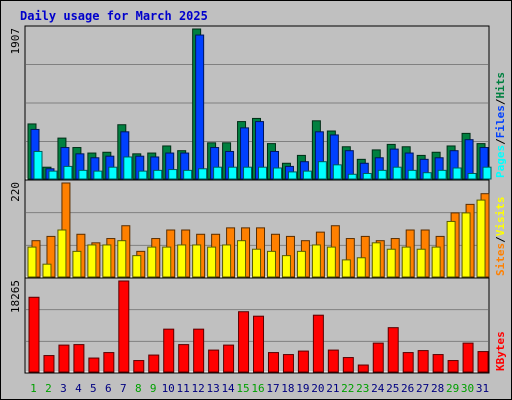  Describe the element at coordinates (108, 388) in the screenshot. I see `x-tick-label-6: 6` at that location.